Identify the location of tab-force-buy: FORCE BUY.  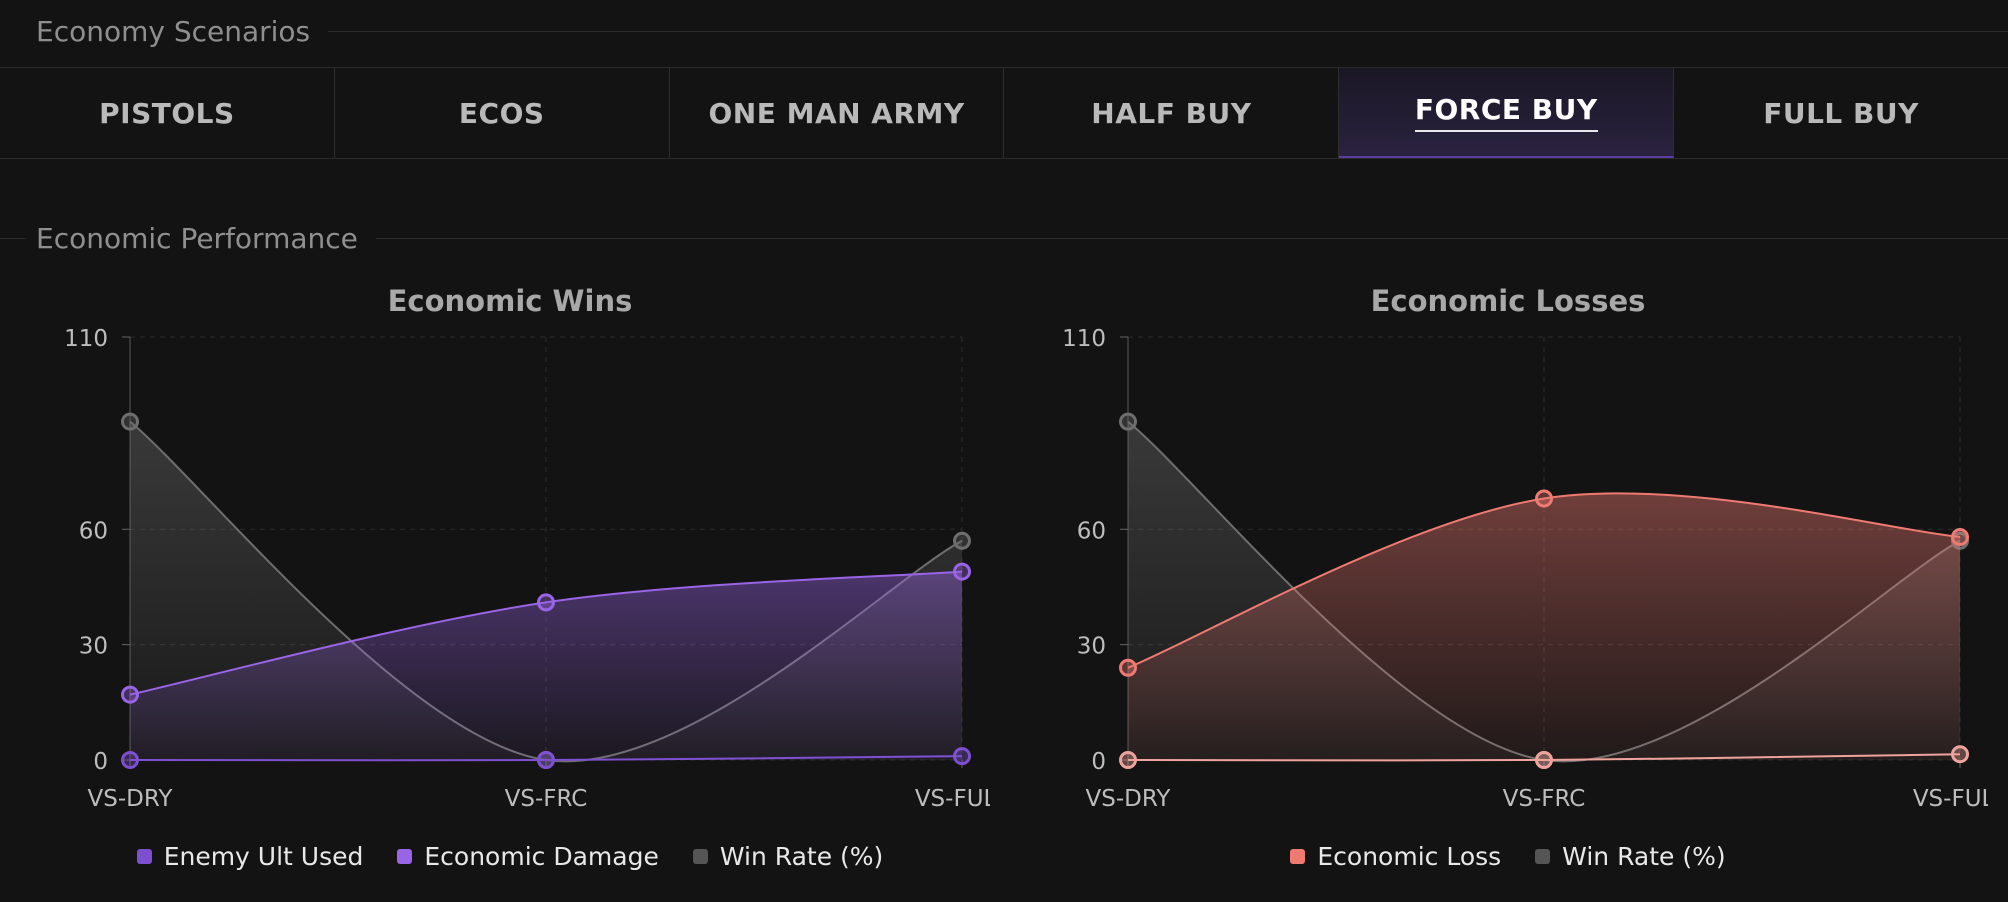
(1507, 113).